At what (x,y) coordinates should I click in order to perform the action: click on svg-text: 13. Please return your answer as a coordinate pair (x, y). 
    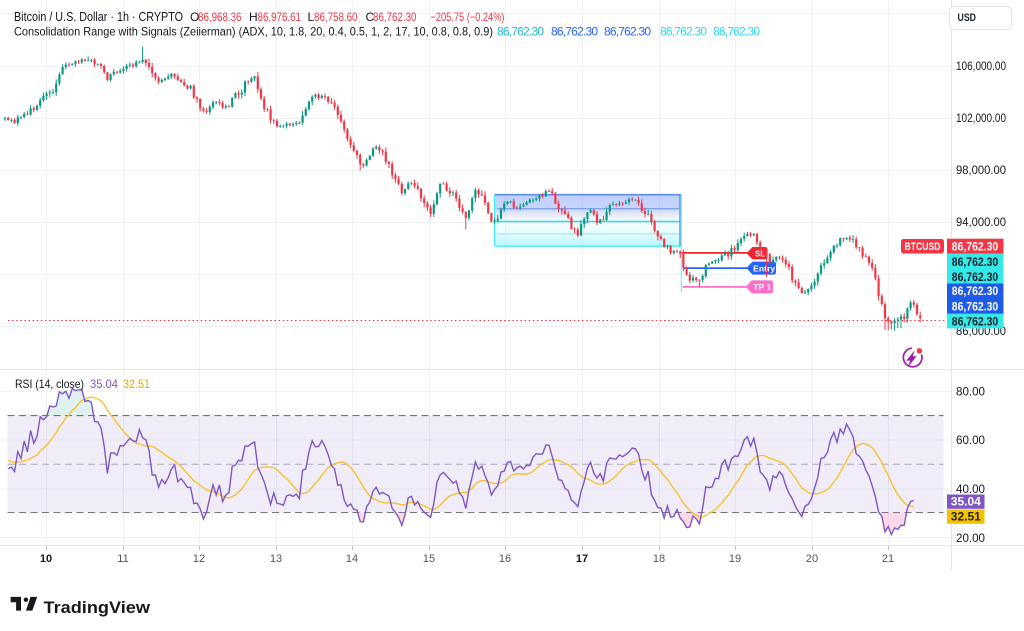
    Looking at the image, I should click on (276, 559).